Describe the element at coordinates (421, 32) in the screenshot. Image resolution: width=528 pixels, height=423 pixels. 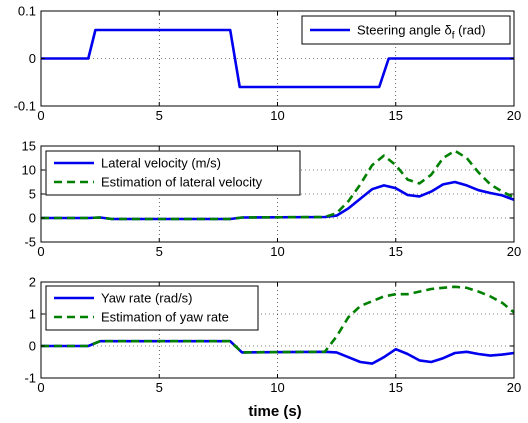
I see `legend-label-1: Steering angle δf (rad)` at that location.